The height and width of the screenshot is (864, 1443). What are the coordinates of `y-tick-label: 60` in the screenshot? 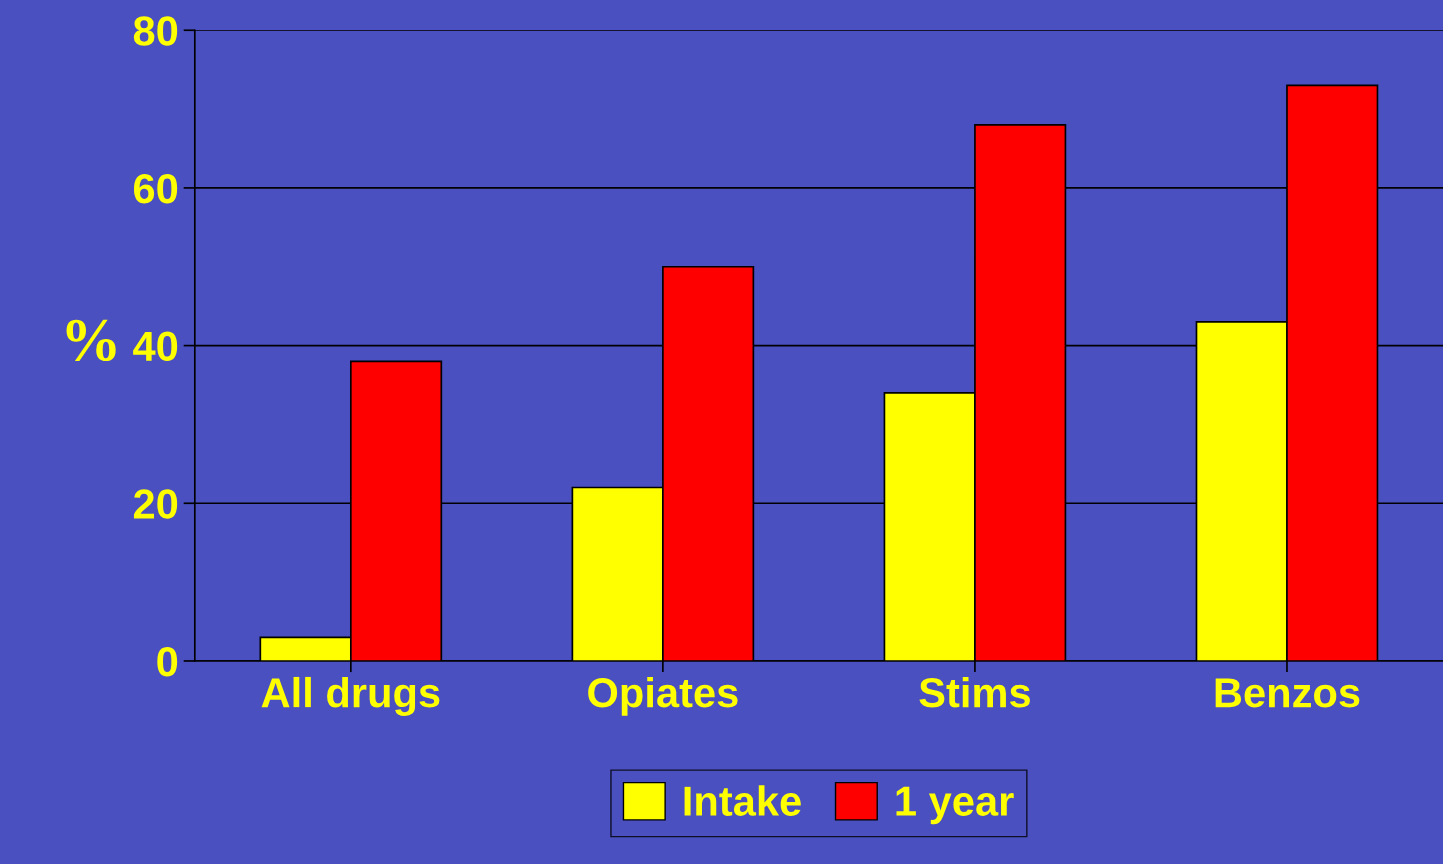 It's located at (156, 188).